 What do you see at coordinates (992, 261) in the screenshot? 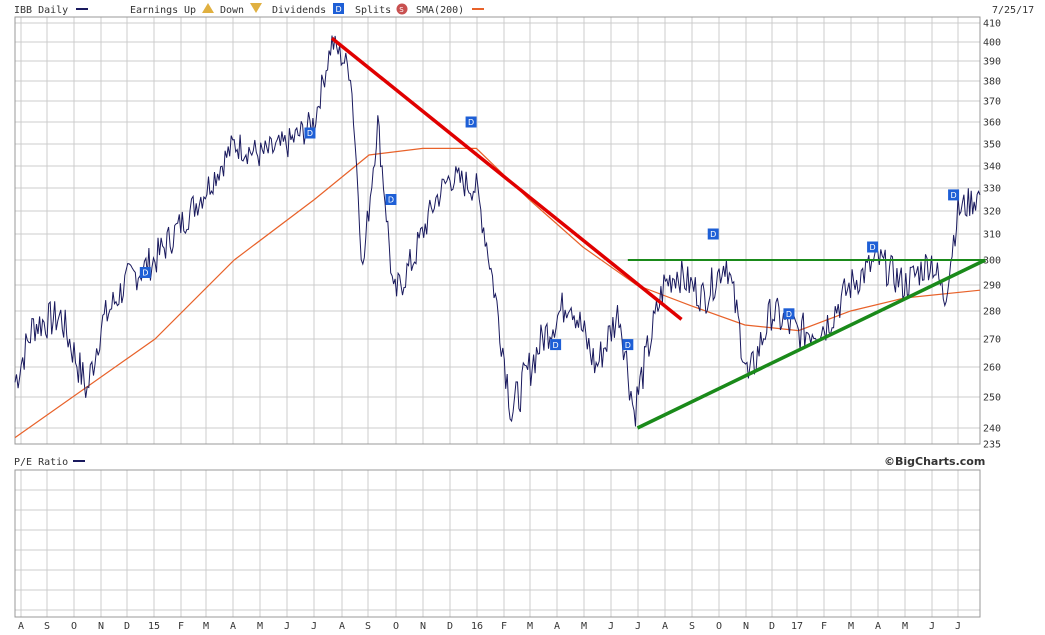
I see `y-tick-label: 300` at bounding box center [992, 261].